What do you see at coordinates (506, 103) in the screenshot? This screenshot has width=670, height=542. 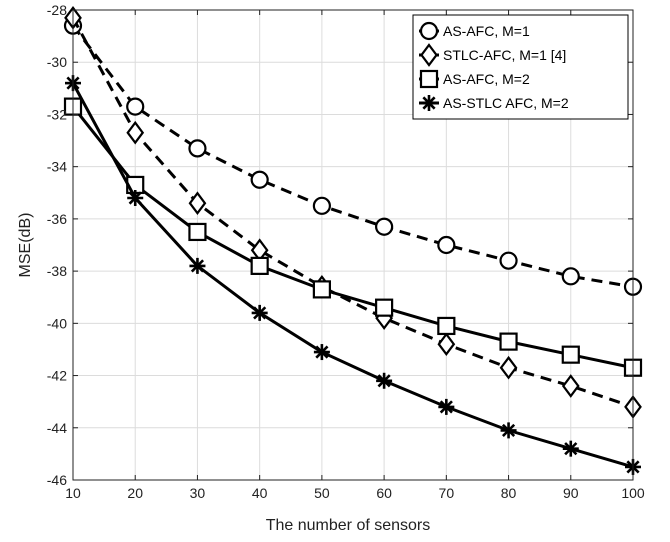 I see `legend-label: AS-STLC AFC, M=2` at bounding box center [506, 103].